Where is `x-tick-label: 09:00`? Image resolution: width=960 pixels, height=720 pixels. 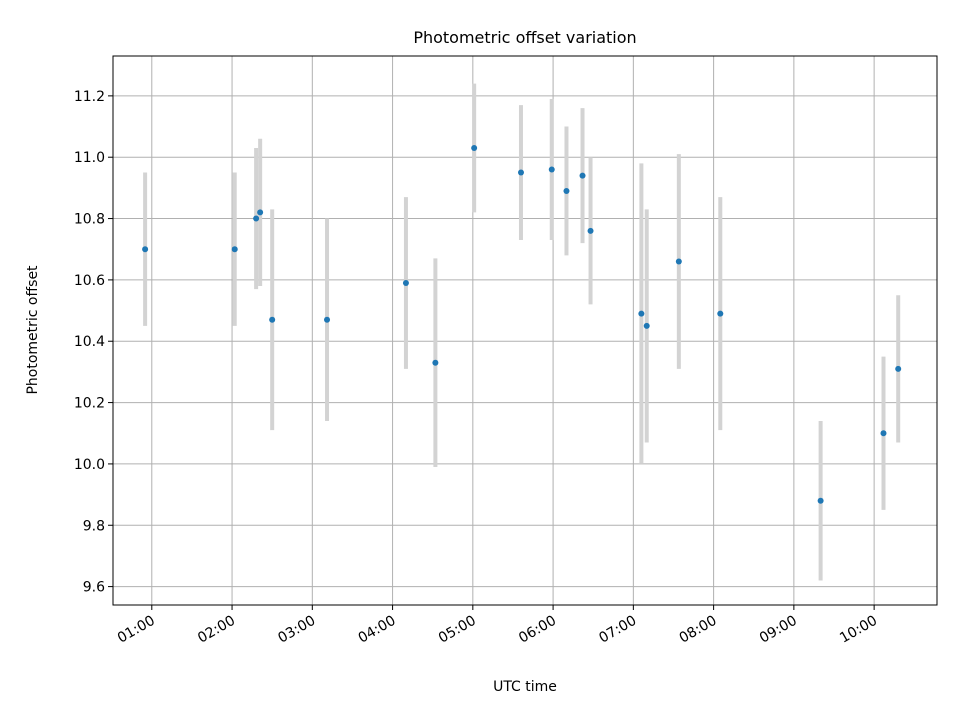
x-tick-label: 09:00 is located at coordinates (778, 630).